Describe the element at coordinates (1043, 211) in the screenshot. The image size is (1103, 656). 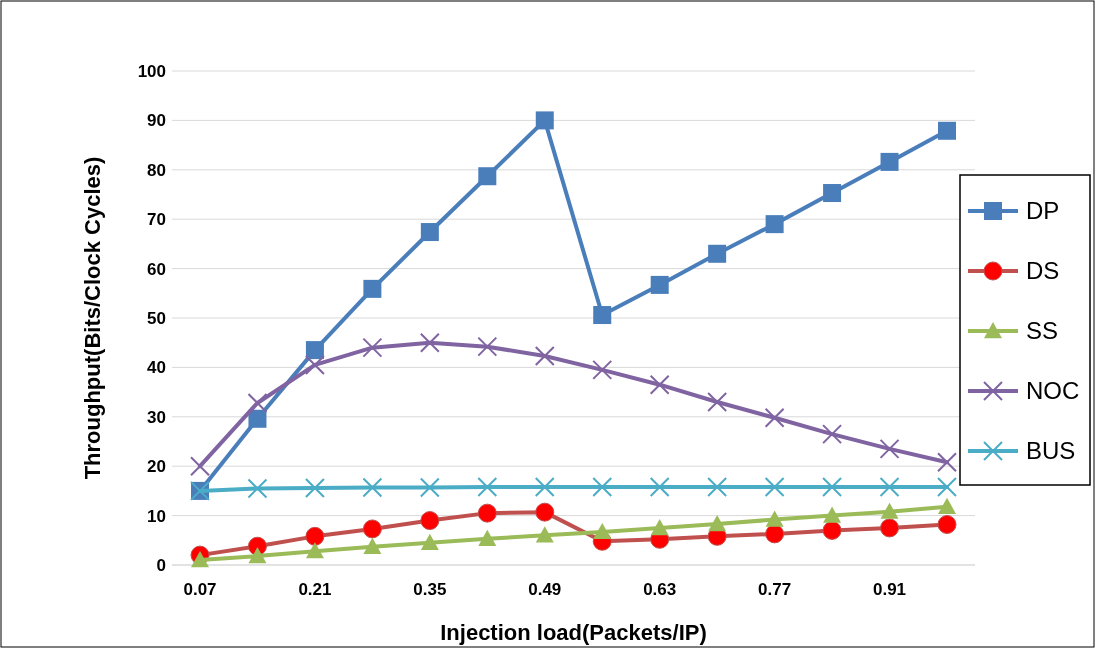
I see `legend-label: DP` at that location.